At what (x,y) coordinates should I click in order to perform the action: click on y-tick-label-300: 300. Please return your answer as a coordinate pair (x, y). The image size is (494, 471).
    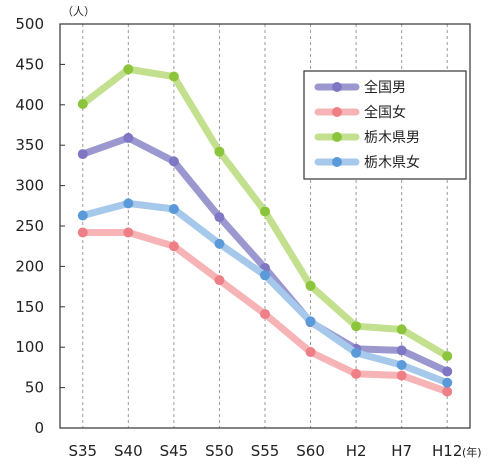
    Looking at the image, I should click on (29, 186).